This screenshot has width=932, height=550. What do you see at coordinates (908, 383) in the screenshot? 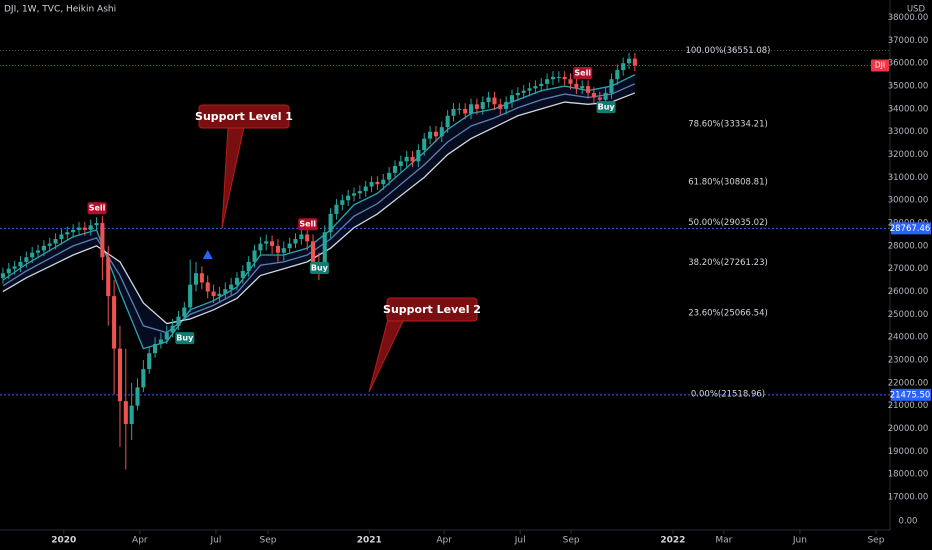
I see `y-tick-label: 22000.00` at bounding box center [908, 383].